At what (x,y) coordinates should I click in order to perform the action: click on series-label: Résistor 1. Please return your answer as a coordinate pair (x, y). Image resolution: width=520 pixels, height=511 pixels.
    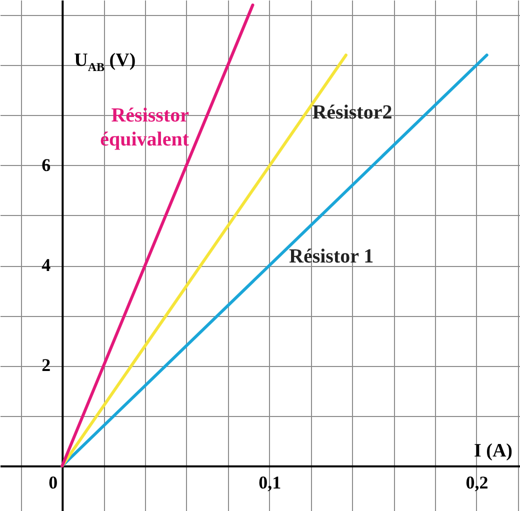
    Looking at the image, I should click on (331, 256).